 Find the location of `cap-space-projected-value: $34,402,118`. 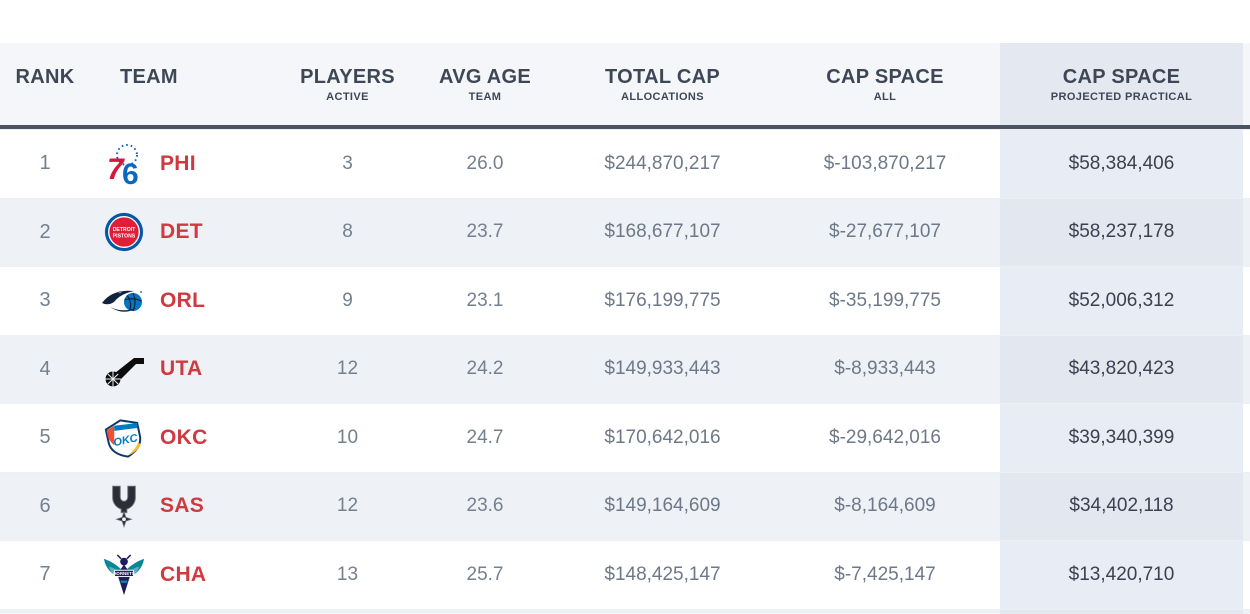

cap-space-projected-value: $34,402,118 is located at coordinates (1121, 506).